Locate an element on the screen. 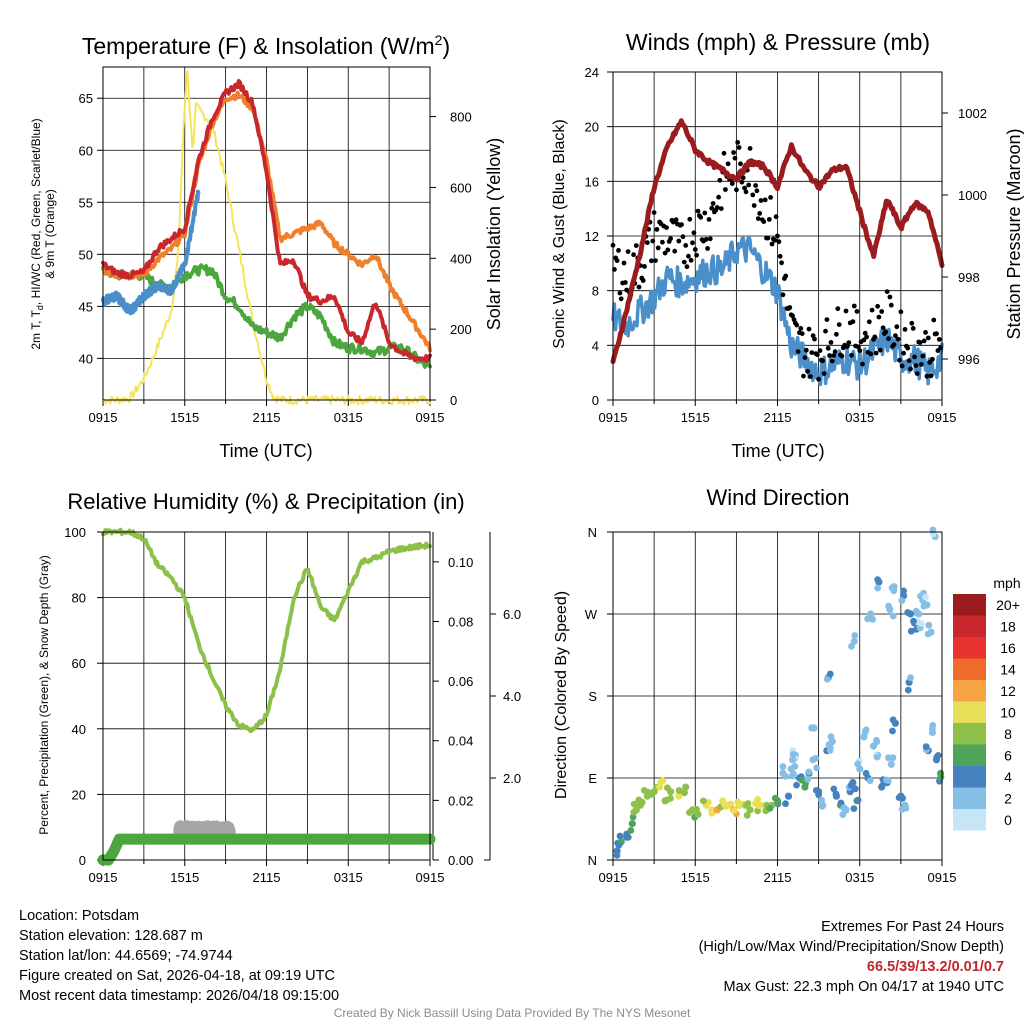  snow-ytick-label: 4.0 is located at coordinates (512, 696).